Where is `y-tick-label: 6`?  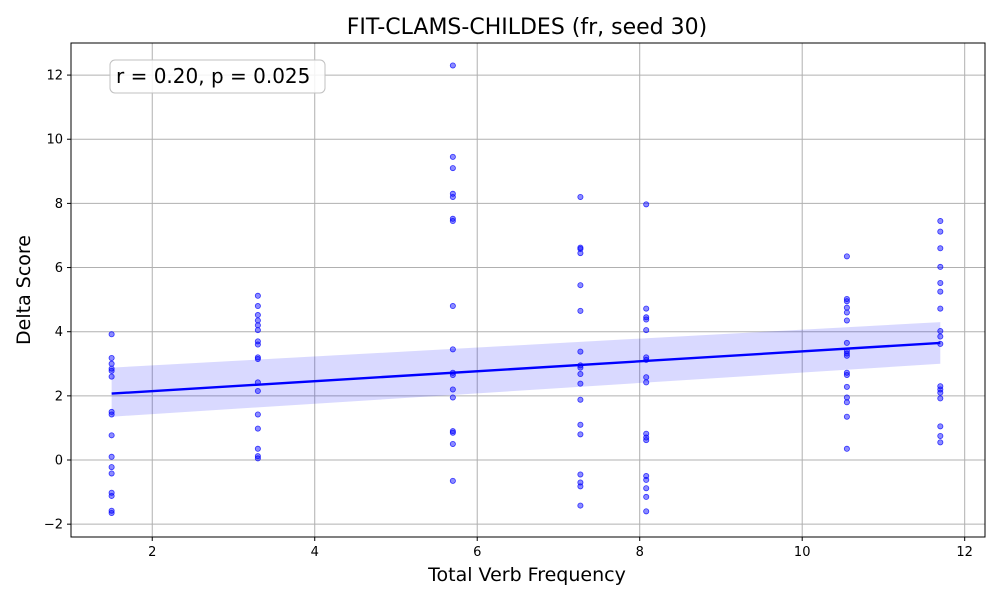 y-tick-label: 6 is located at coordinates (59, 268).